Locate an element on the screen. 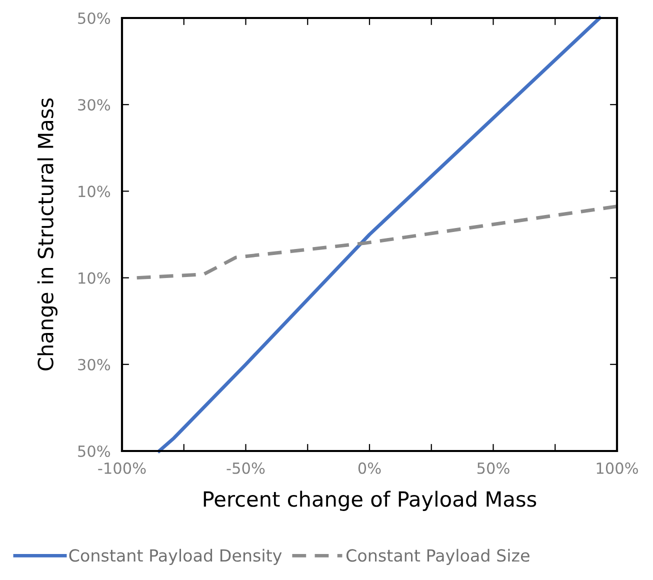  line-series is located at coordinates (377, 242).